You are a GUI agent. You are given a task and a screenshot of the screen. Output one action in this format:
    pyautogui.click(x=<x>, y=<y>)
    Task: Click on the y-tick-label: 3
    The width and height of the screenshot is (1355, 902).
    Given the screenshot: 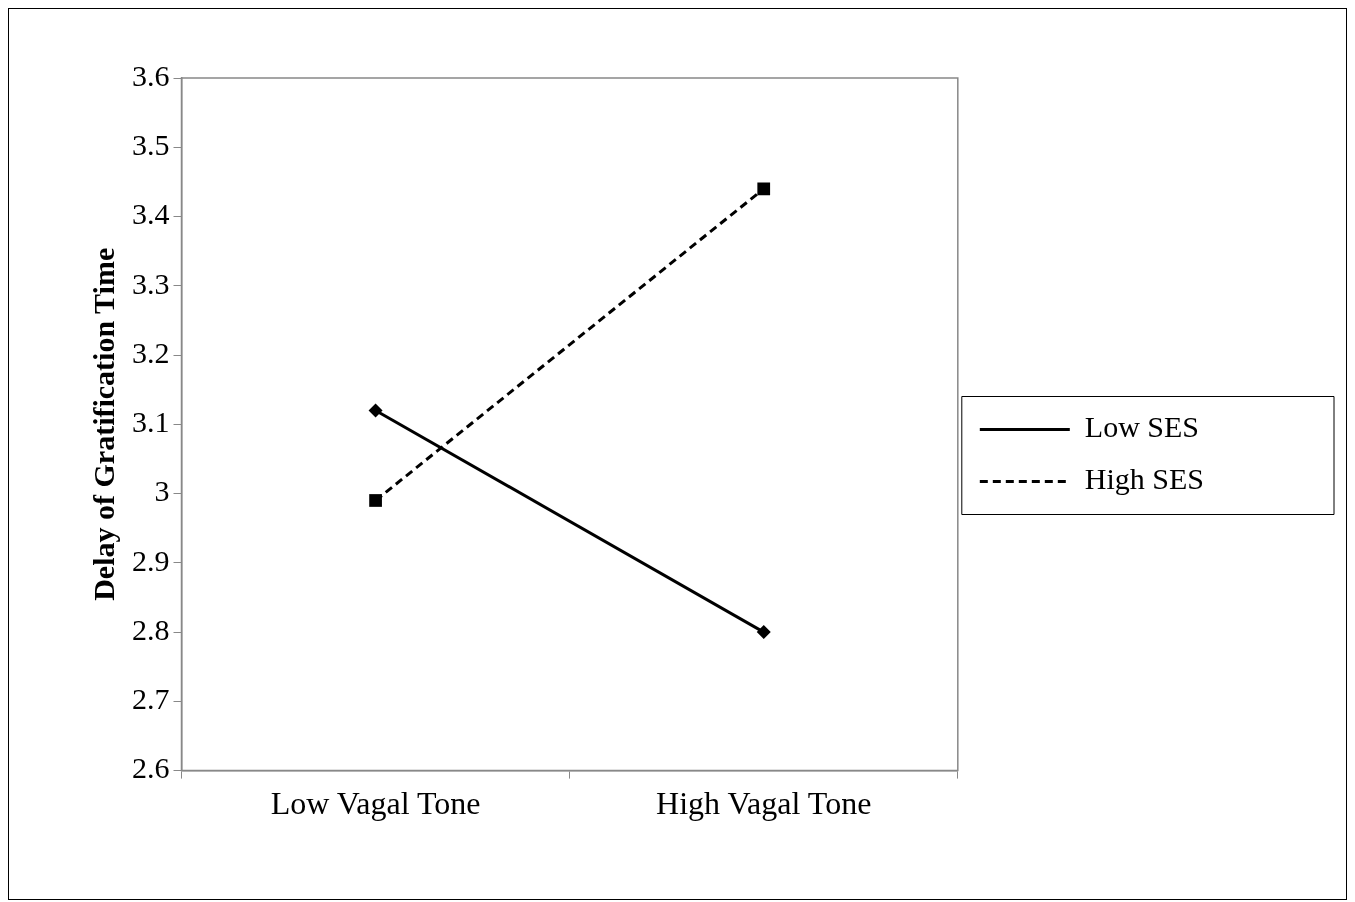 What is the action you would take?
    pyautogui.click(x=162, y=491)
    